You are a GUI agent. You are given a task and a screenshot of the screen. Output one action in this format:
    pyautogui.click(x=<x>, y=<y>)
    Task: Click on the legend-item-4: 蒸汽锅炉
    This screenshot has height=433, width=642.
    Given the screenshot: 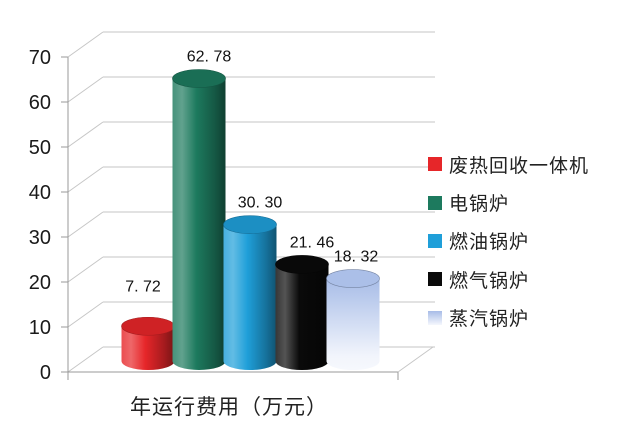 What is the action you would take?
    pyautogui.click(x=508, y=318)
    